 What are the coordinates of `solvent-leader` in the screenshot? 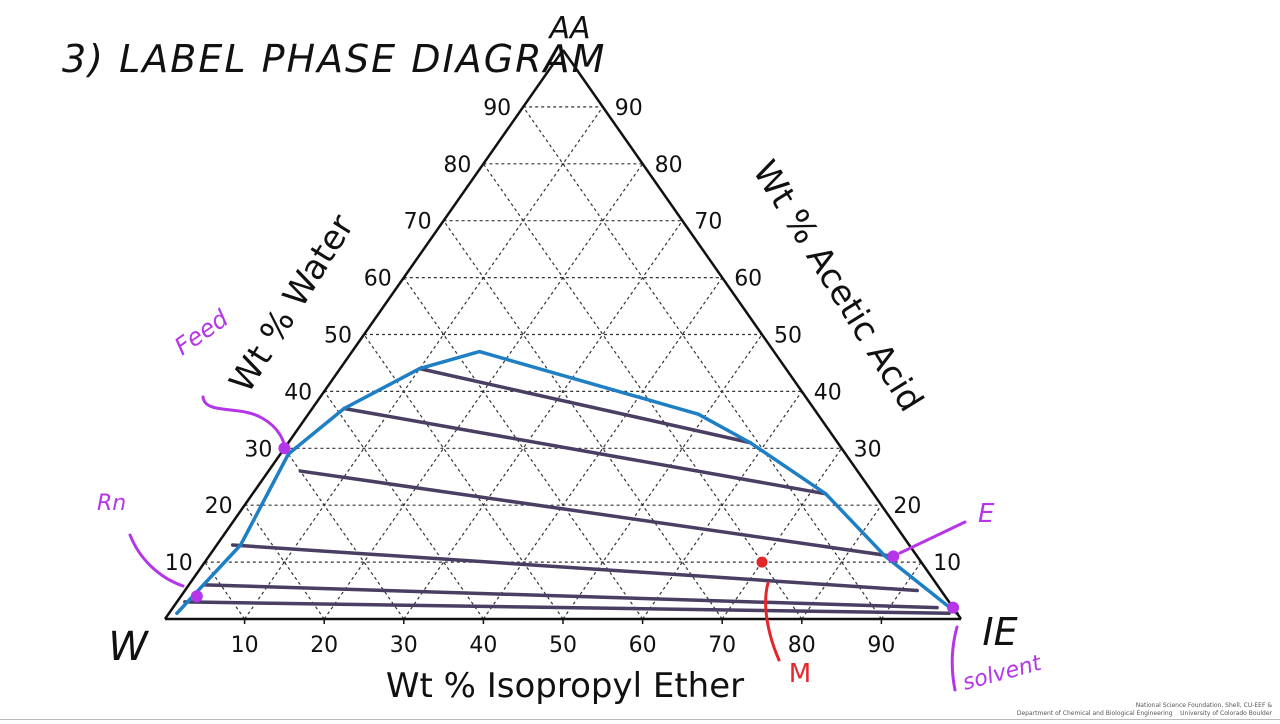 It's located at (954, 658).